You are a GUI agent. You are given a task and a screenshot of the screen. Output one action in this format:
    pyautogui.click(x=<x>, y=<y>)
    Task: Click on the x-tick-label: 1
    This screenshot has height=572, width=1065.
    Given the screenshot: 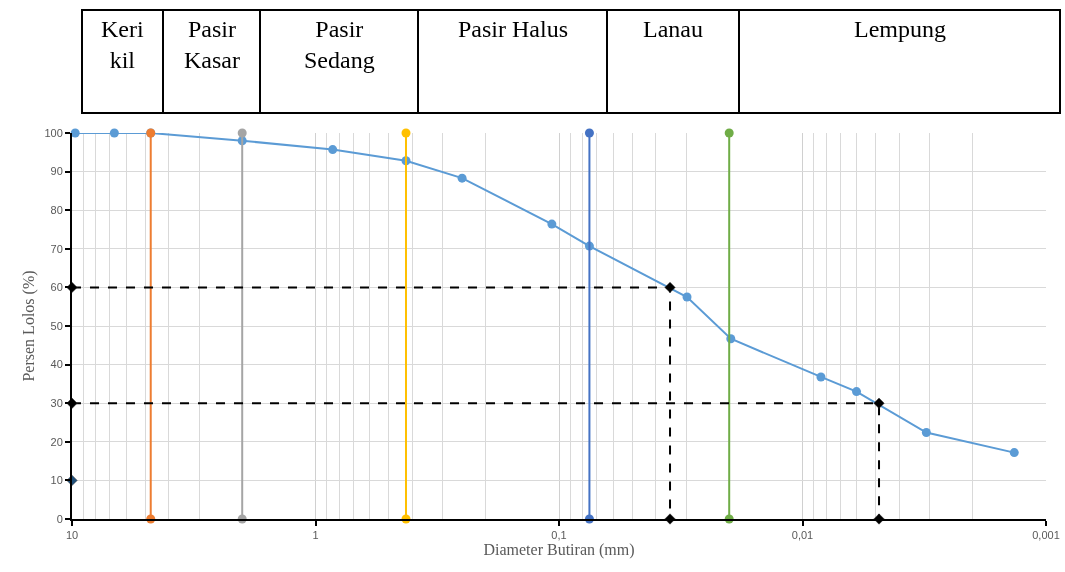 What is the action you would take?
    pyautogui.click(x=315, y=535)
    